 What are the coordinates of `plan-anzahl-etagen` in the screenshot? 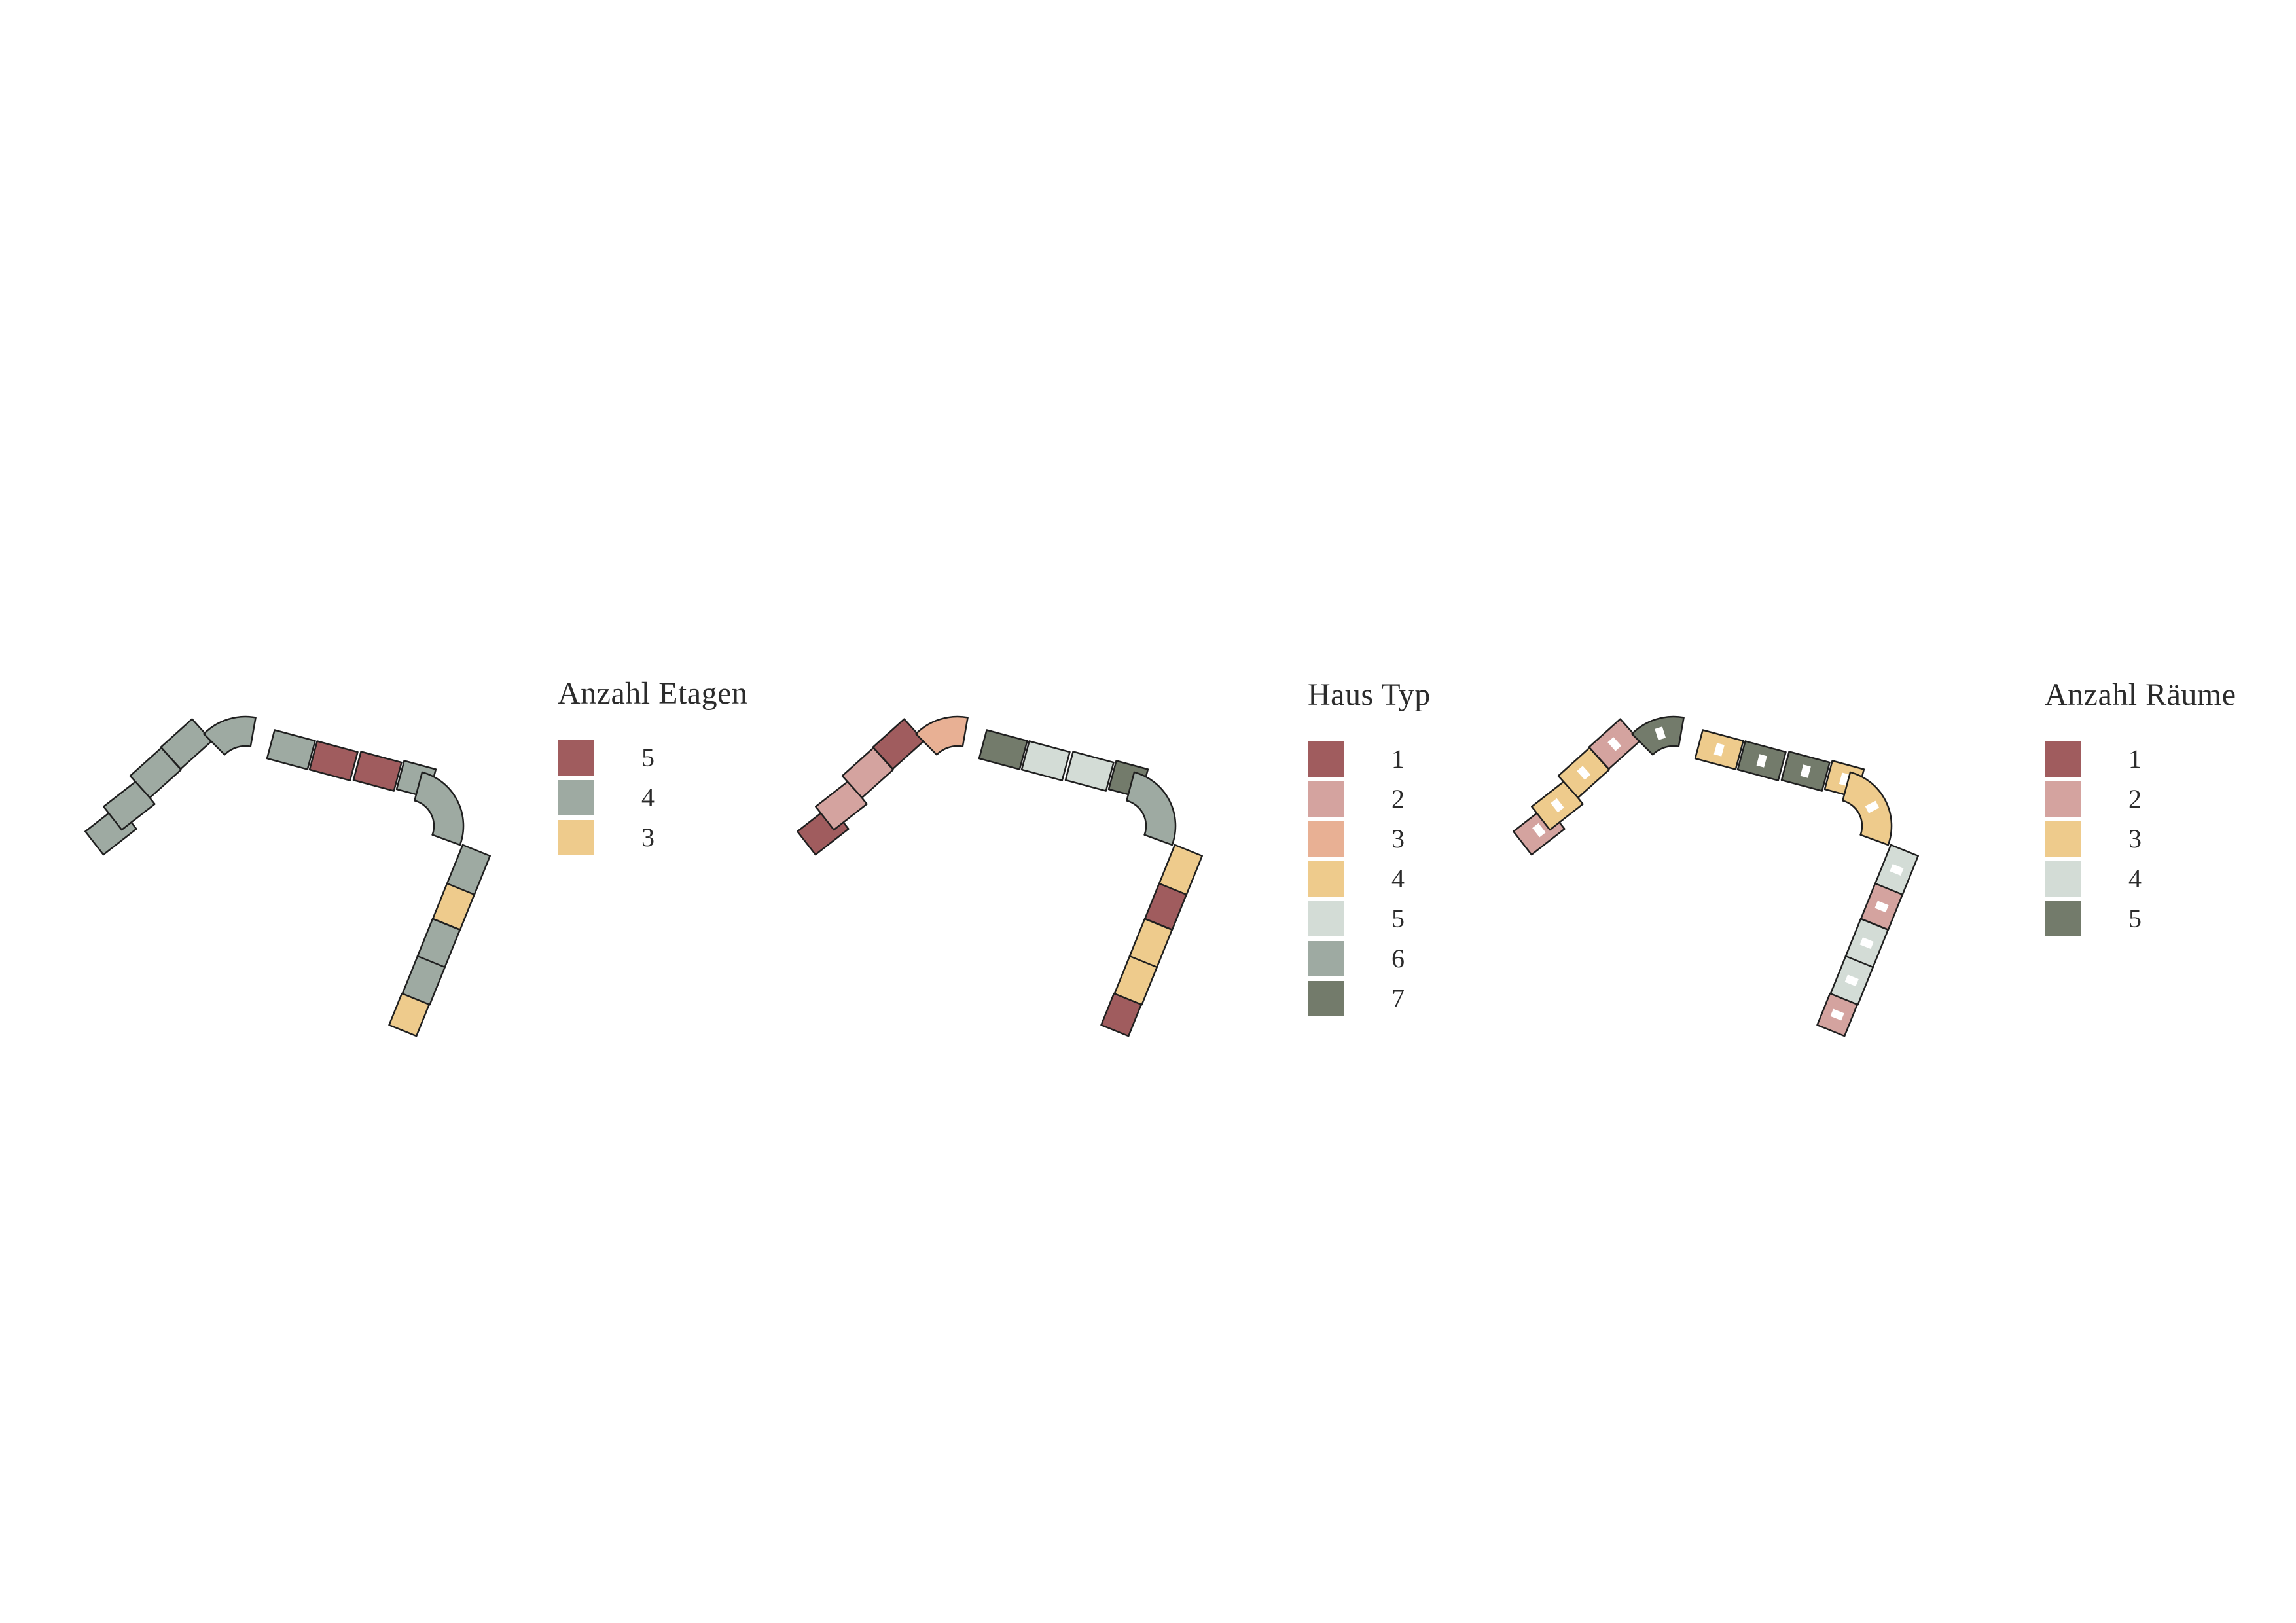 It's located at (287, 876).